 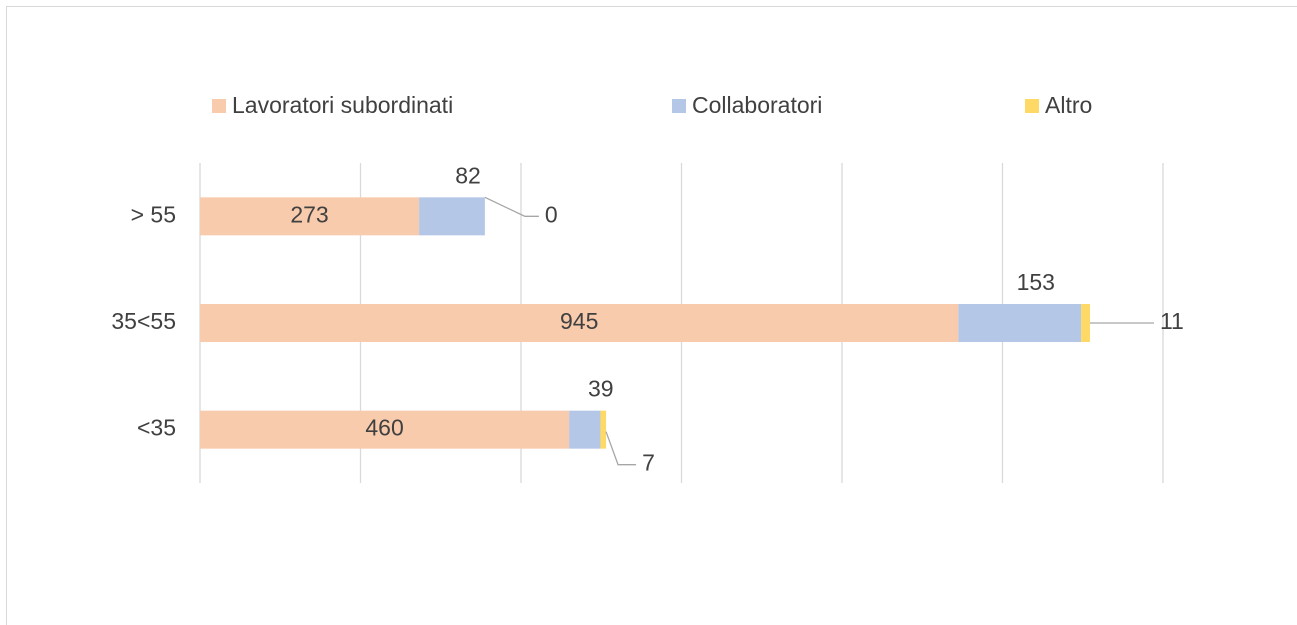 I want to click on data-label: 7, so click(x=648, y=463).